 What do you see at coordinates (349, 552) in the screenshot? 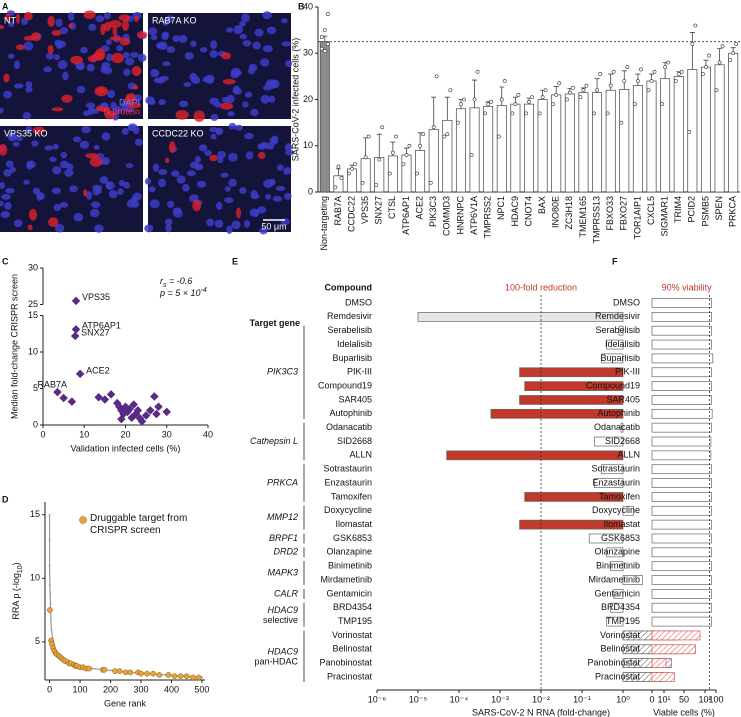
I see `category-label: Olanzapine` at bounding box center [349, 552].